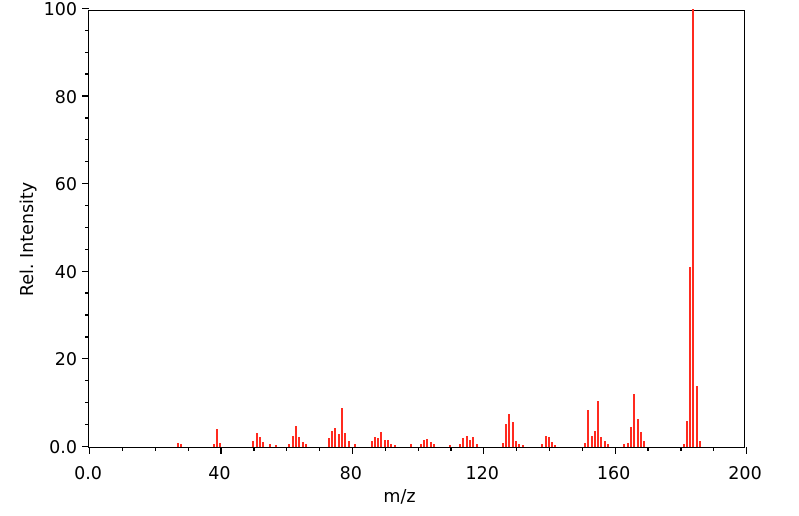  What do you see at coordinates (65, 185) in the screenshot?
I see `y-tick-label: 60` at bounding box center [65, 185].